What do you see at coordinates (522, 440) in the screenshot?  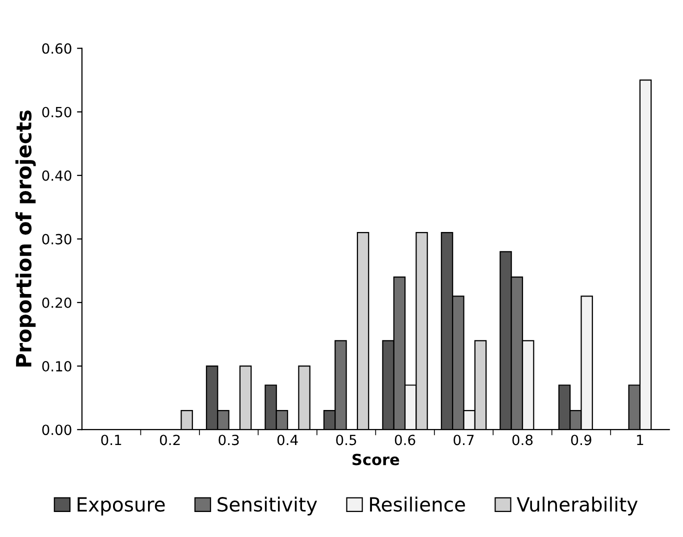 I see `x-tick-label: 0.8` at bounding box center [522, 440].